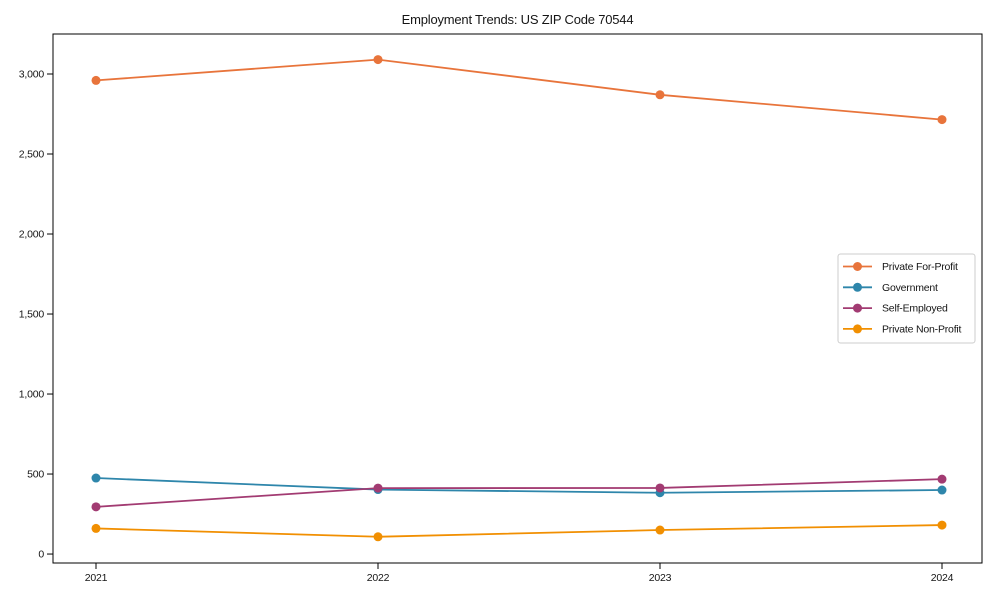  I want to click on series-line-government, so click(519, 485).